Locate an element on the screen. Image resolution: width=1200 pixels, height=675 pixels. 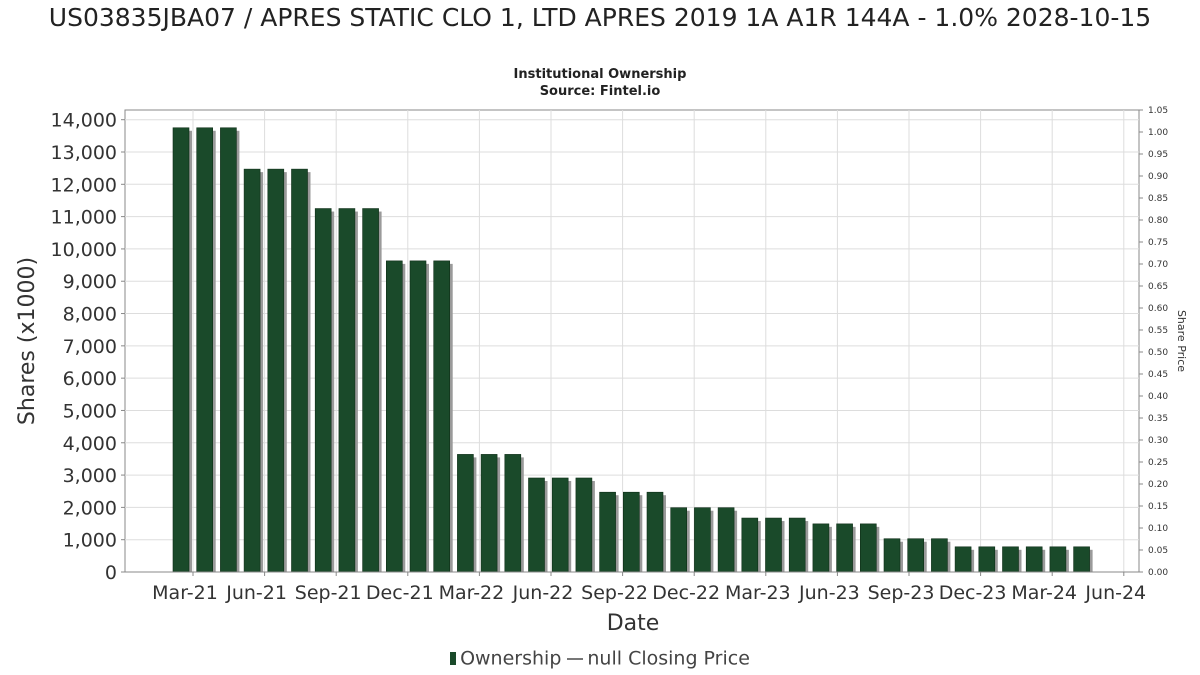
x-tick-label: Mar-23 is located at coordinates (758, 593).